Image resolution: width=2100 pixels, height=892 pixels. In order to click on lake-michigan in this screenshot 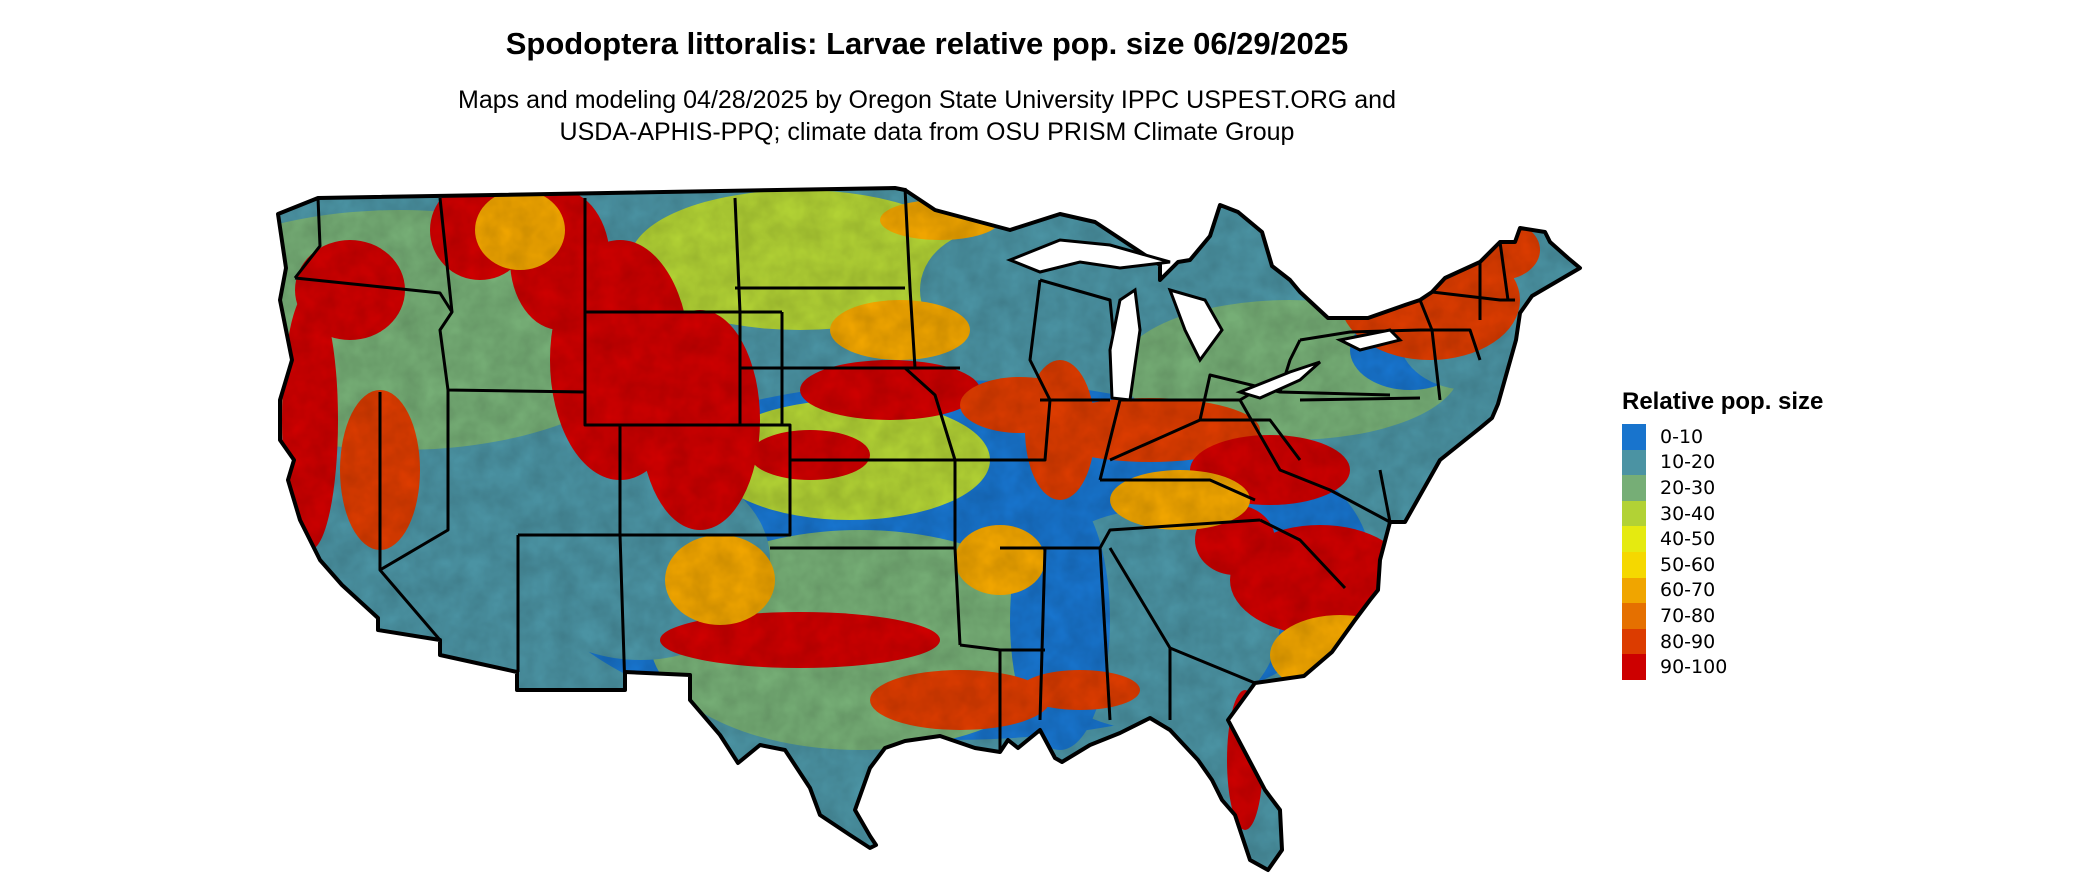, I will do `click(1125, 344)`.